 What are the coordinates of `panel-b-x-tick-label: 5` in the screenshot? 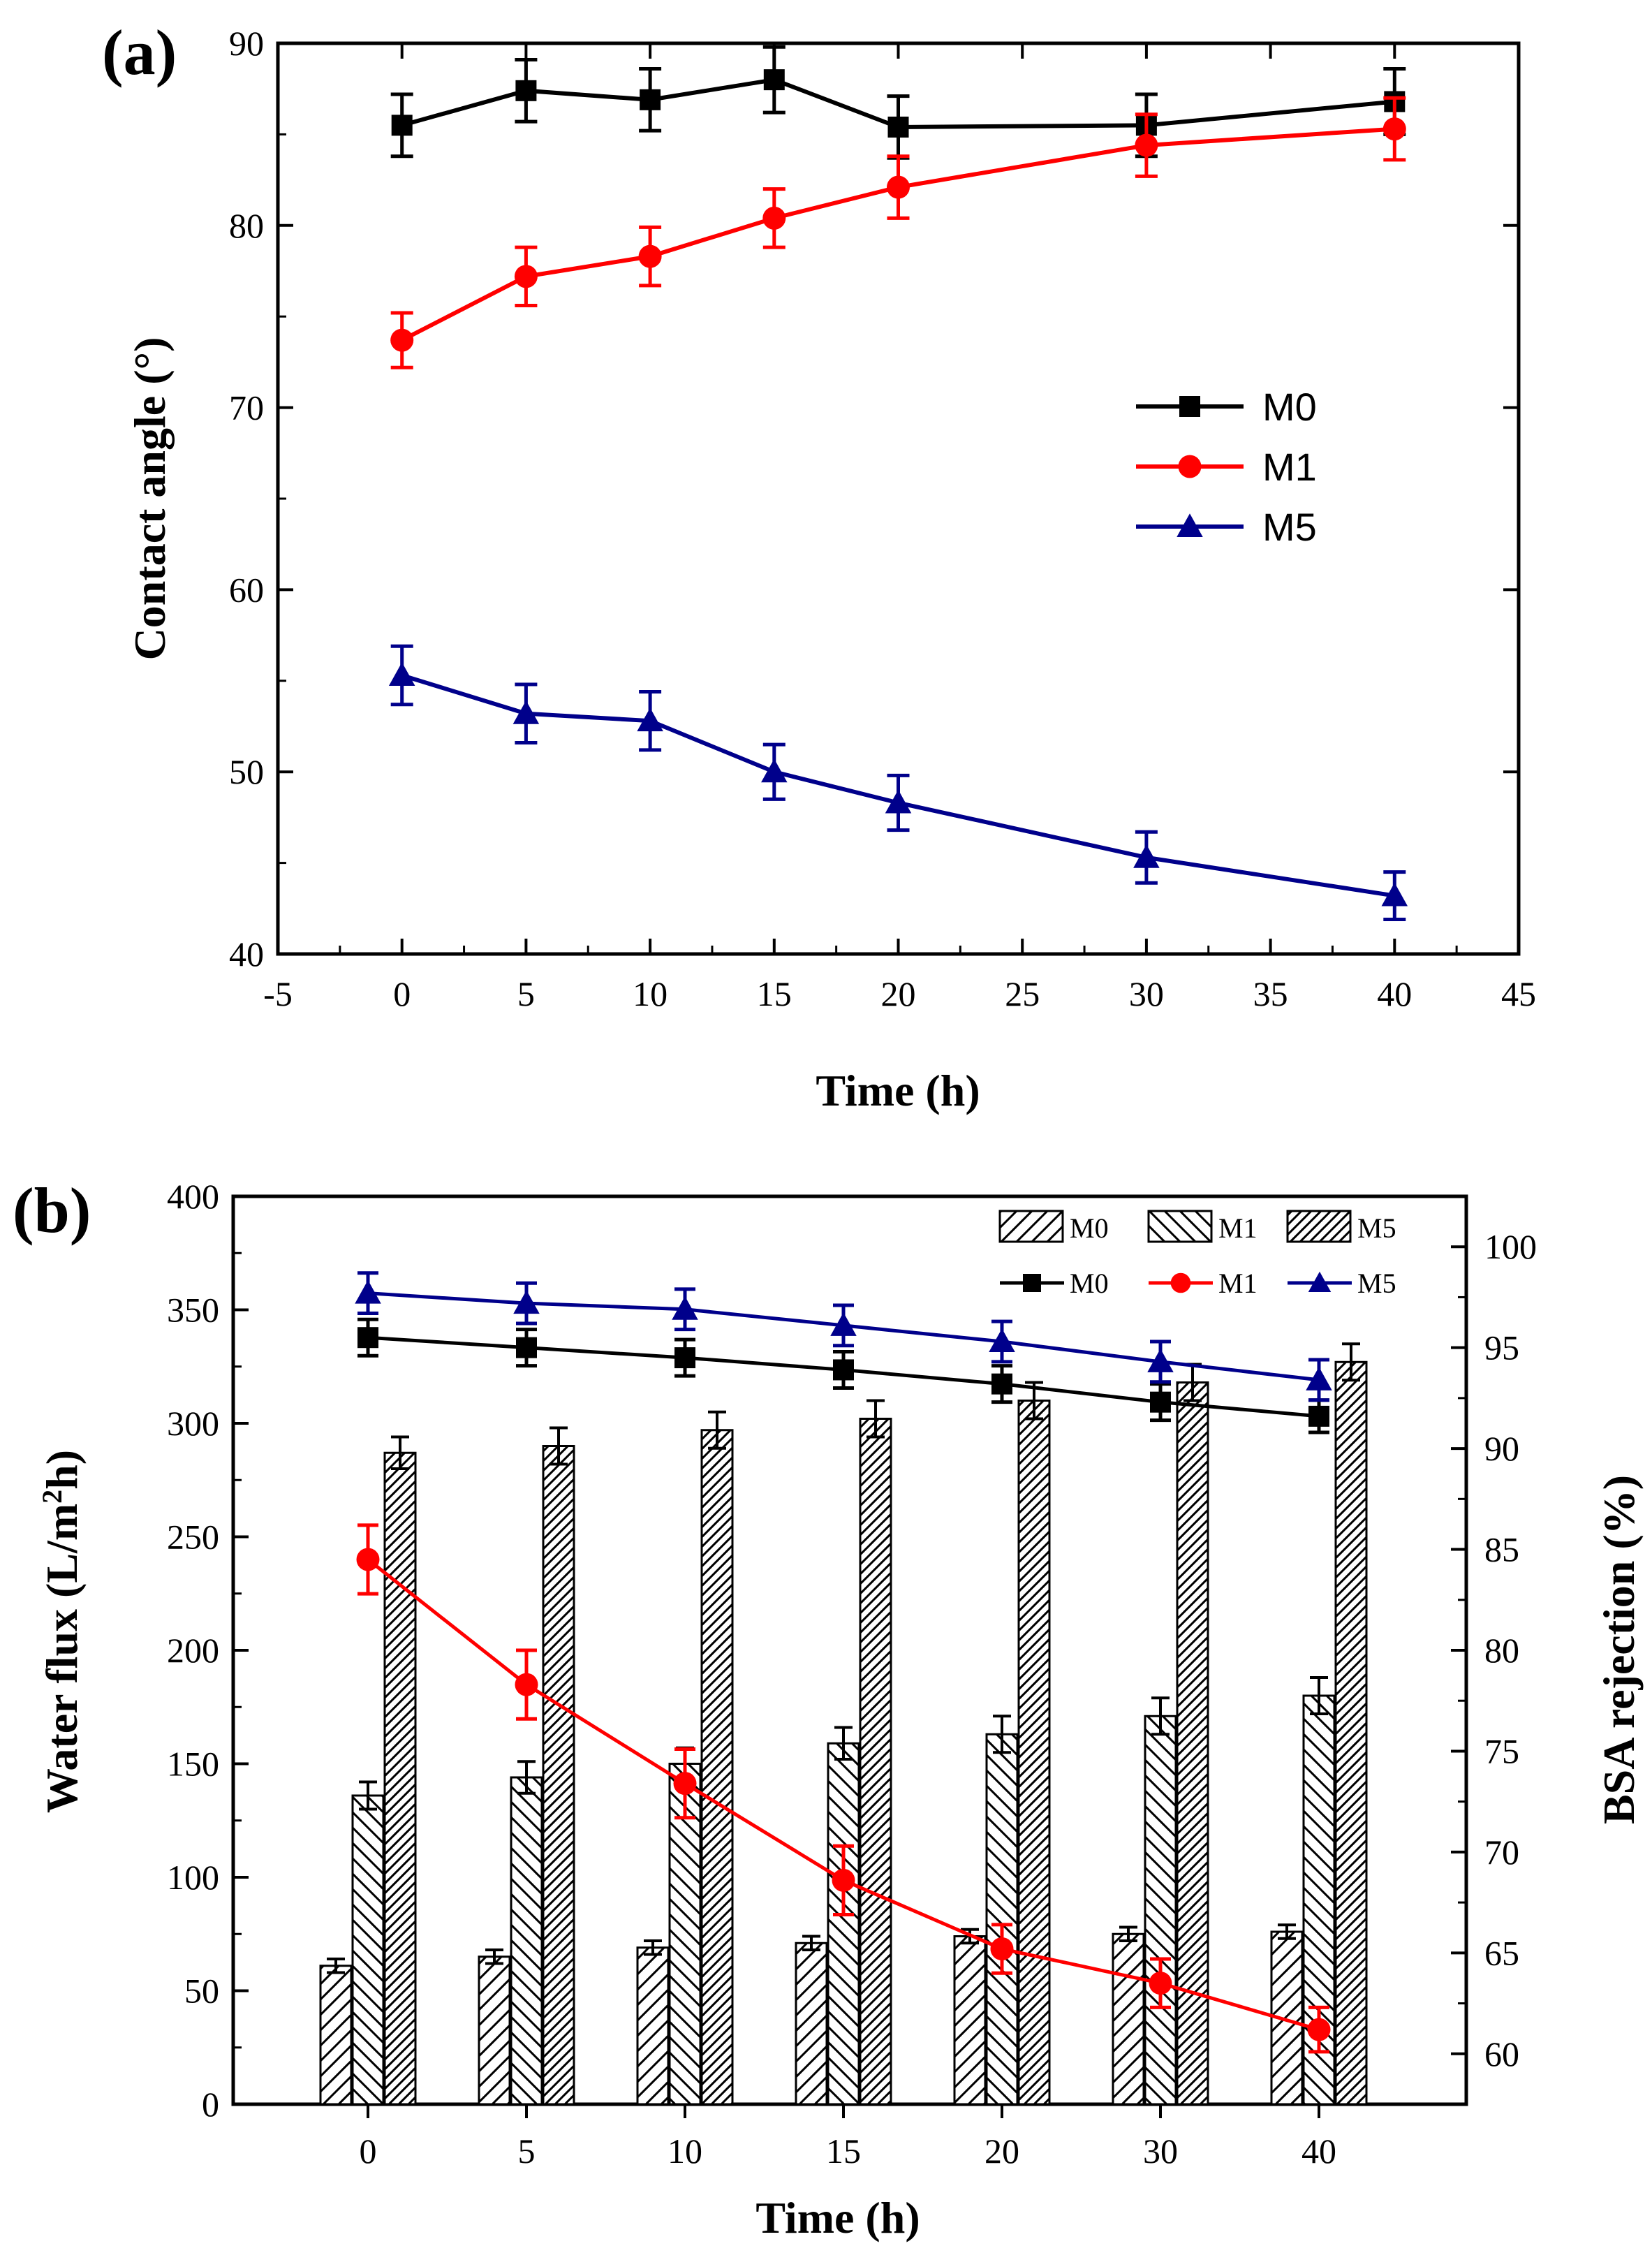 It's located at (527, 2151).